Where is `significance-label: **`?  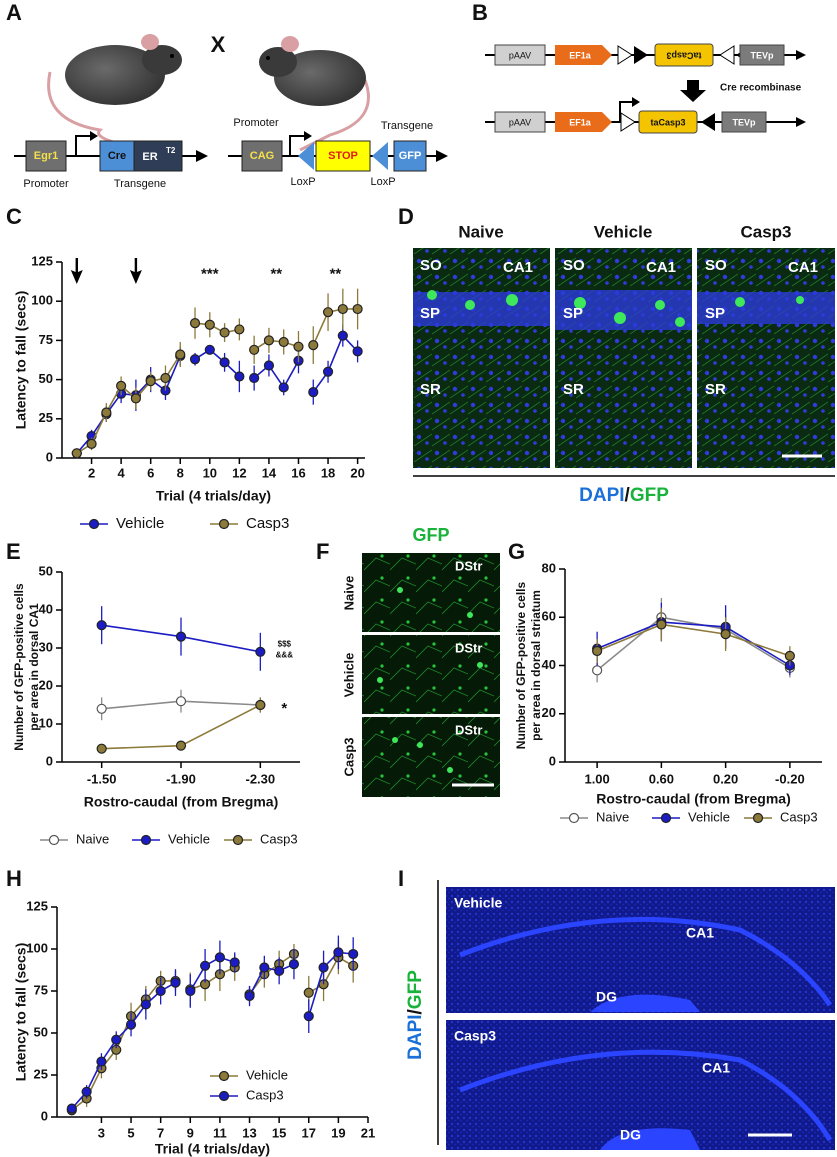 significance-label: ** is located at coordinates (276, 274).